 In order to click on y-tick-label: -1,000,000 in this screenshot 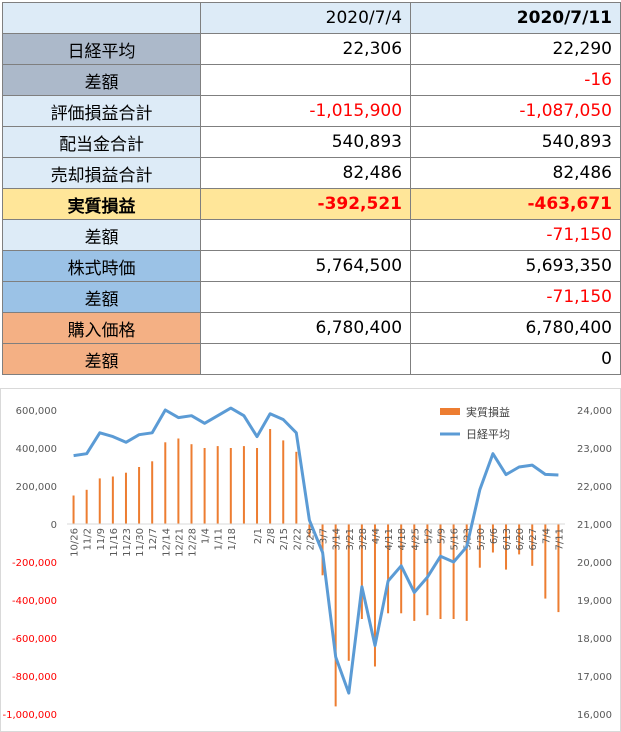, I will do `click(29, 715)`.